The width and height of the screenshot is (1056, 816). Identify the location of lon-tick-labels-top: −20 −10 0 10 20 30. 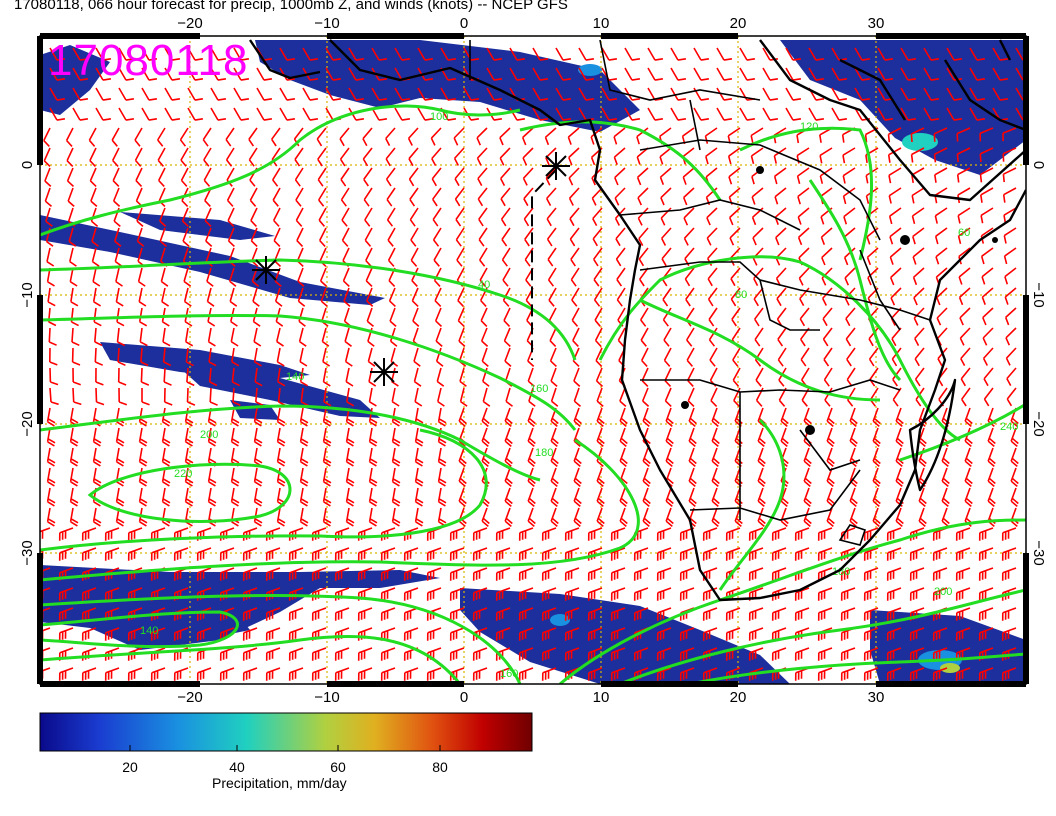
(530, 23).